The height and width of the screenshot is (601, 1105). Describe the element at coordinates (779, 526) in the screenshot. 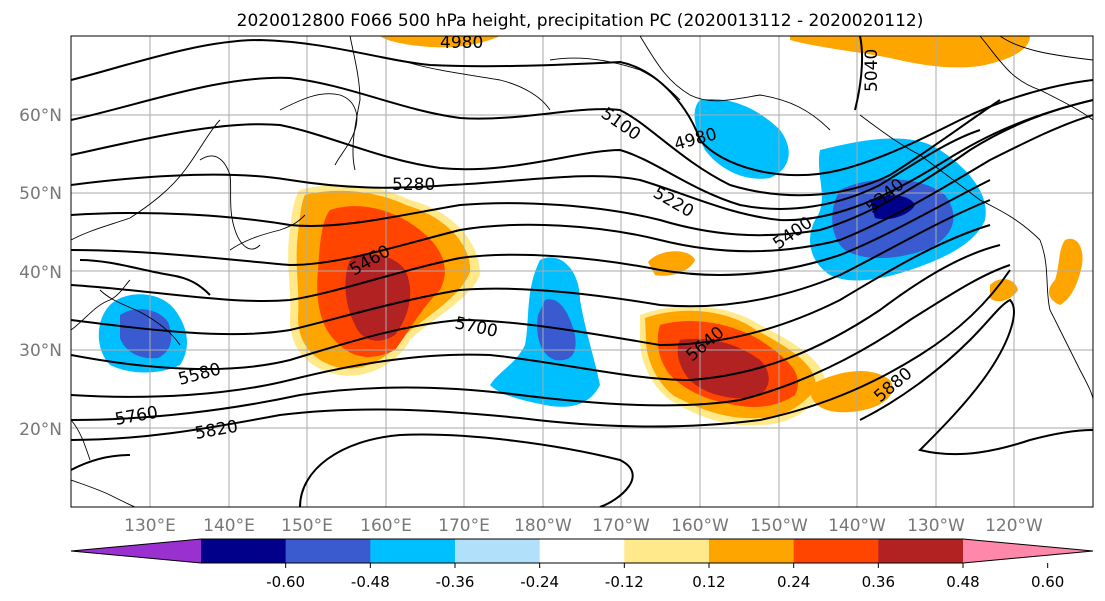

I see `lon-label: 150°W` at that location.